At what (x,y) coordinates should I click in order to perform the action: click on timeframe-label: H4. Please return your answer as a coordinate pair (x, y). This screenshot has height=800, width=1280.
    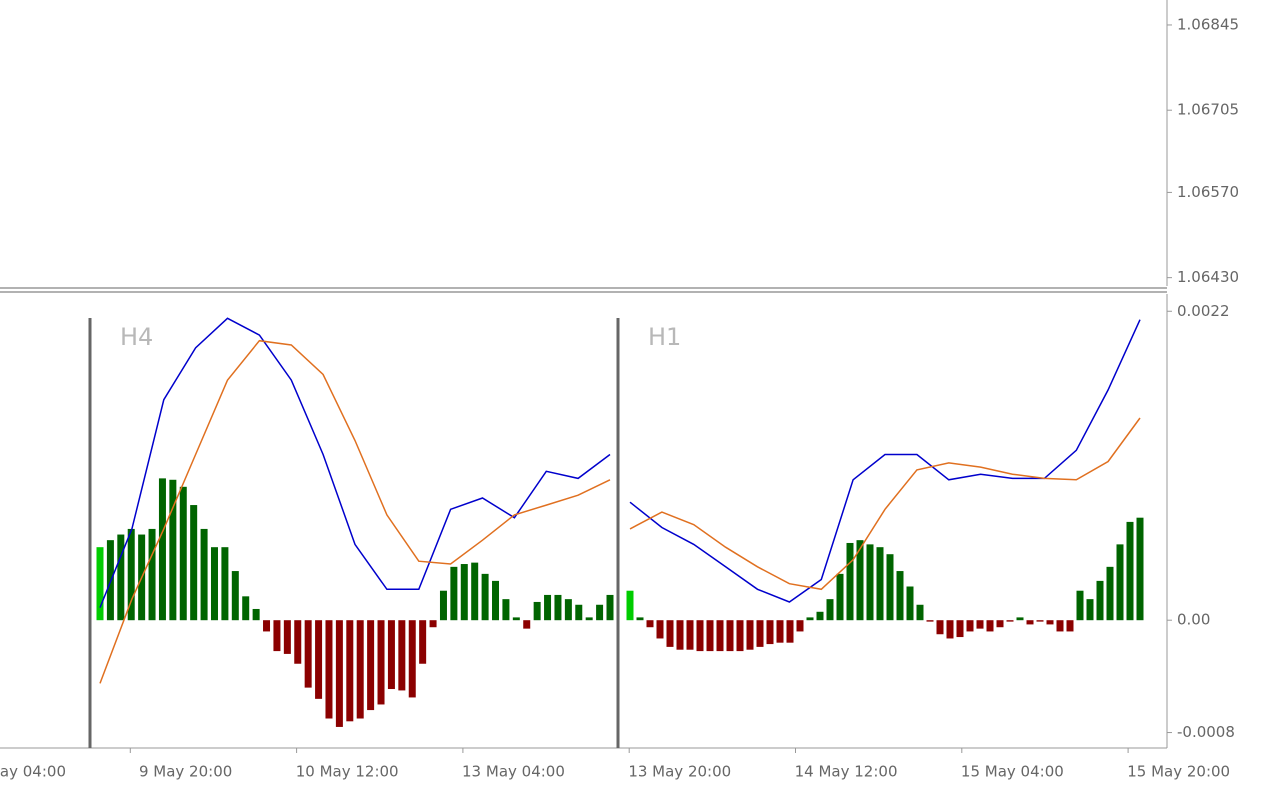
    Looking at the image, I should click on (136, 337).